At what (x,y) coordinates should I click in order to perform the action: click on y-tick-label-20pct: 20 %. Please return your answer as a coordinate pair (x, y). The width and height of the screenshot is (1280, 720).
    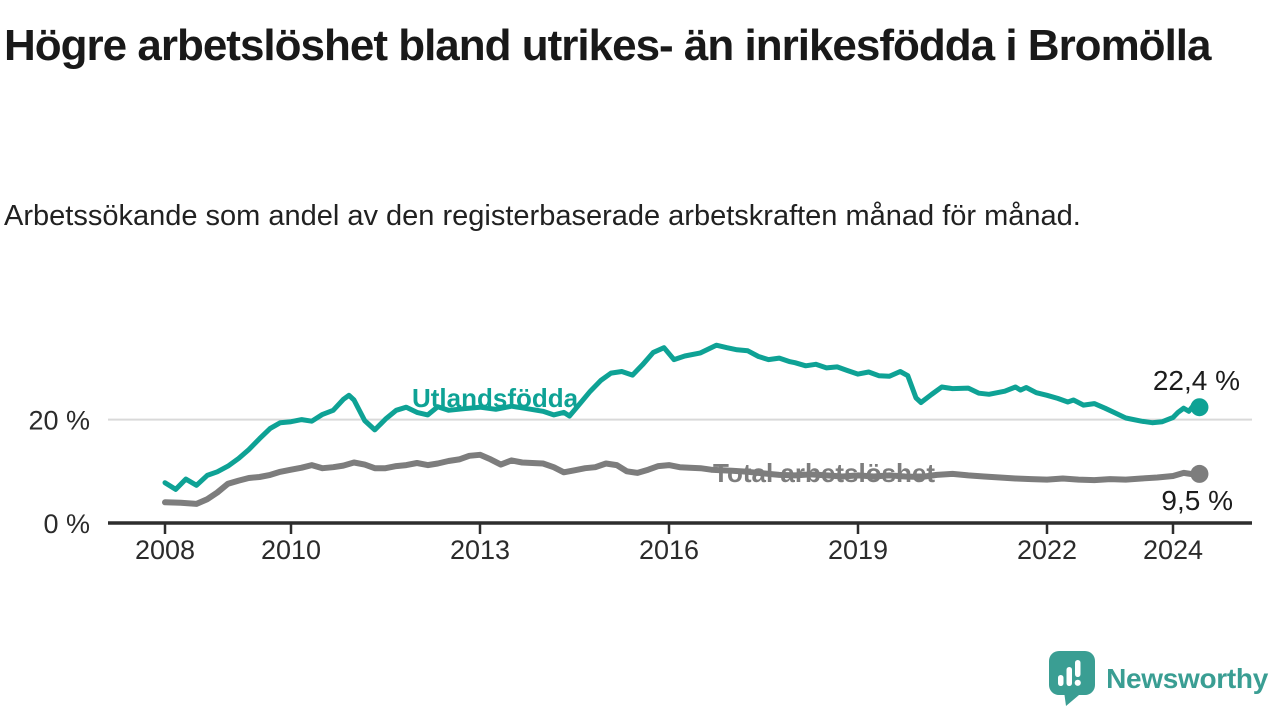
    Looking at the image, I should click on (59, 421).